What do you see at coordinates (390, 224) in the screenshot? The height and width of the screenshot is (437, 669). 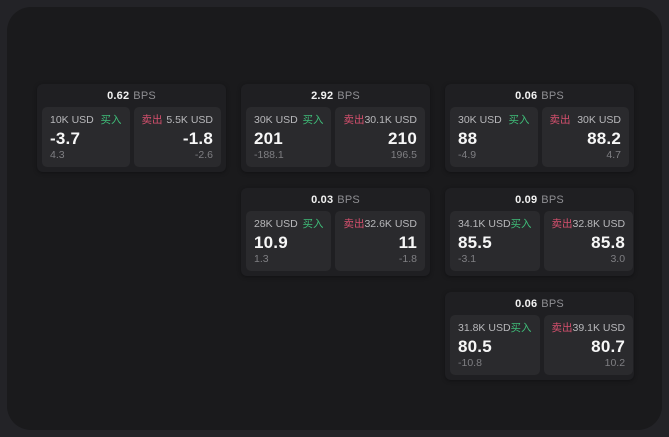 I see `sell-amount: 32.6K USD` at bounding box center [390, 224].